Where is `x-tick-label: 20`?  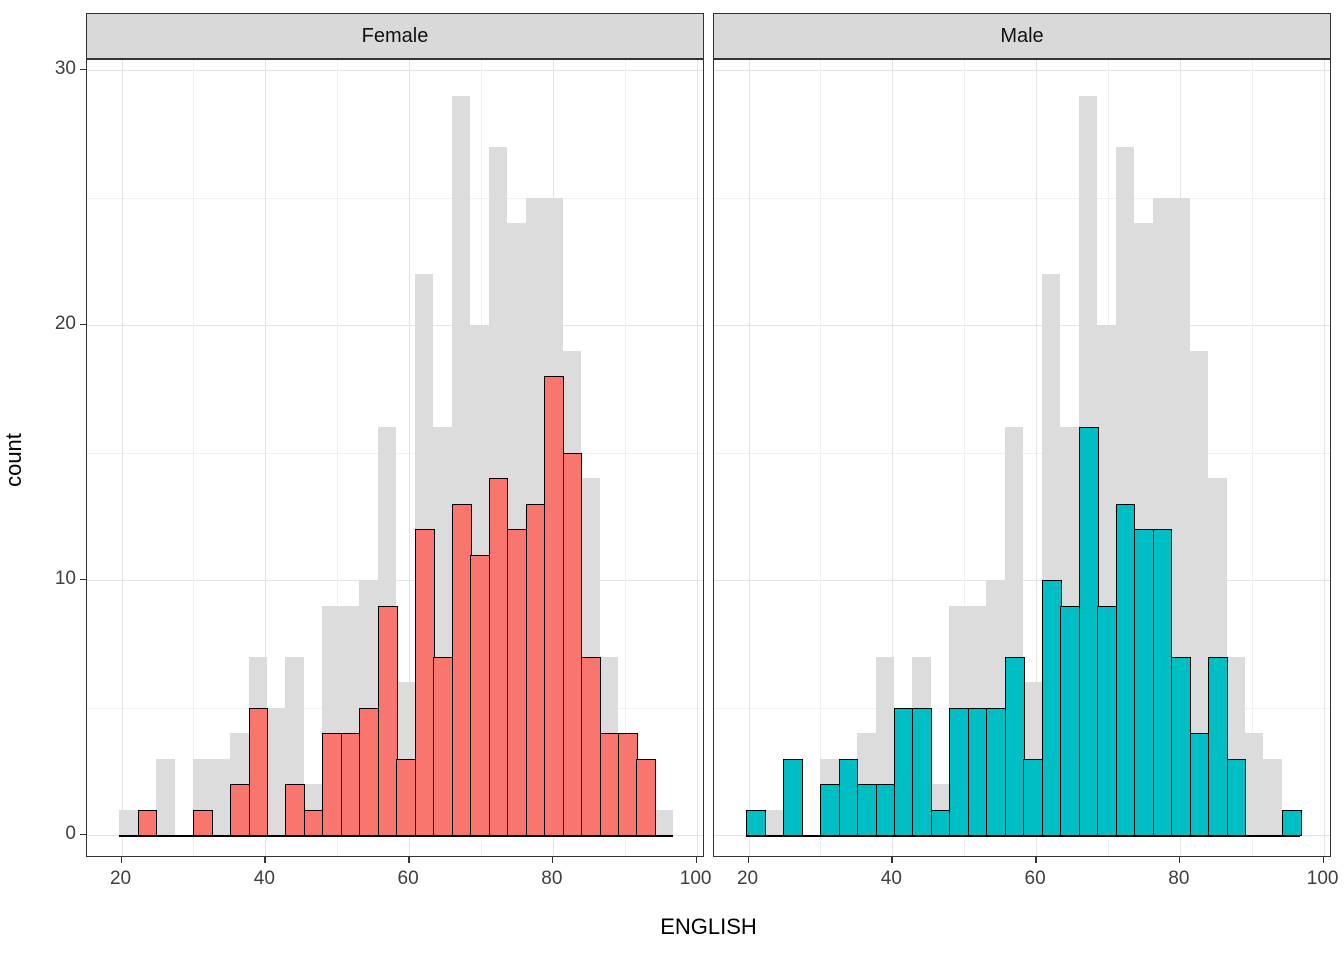 x-tick-label: 20 is located at coordinates (120, 878).